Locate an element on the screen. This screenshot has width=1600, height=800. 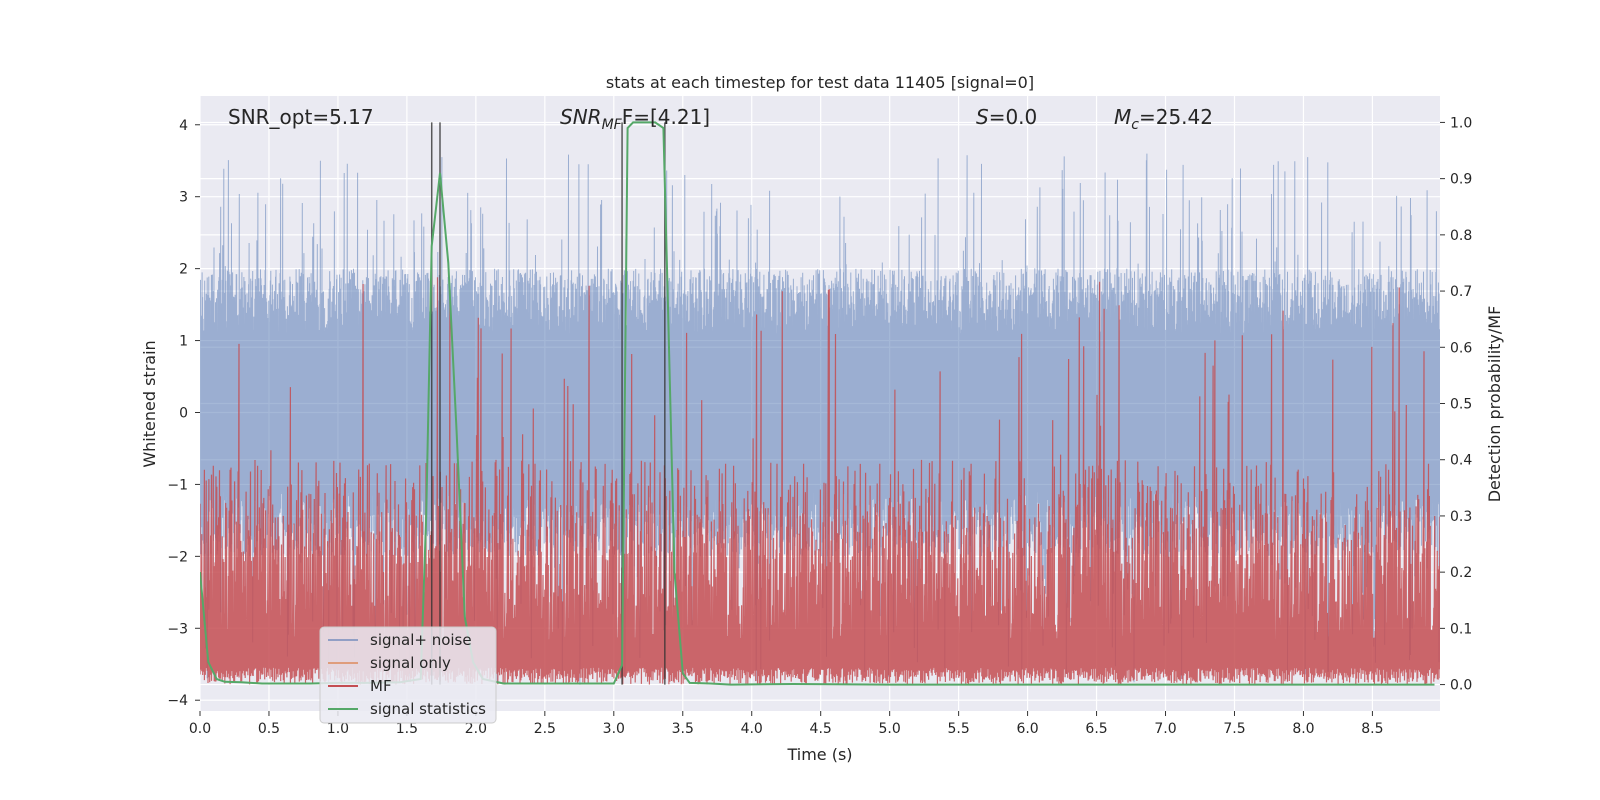
snr-mf-annotation: SNRMFF=[4.21] is located at coordinates (635, 119).